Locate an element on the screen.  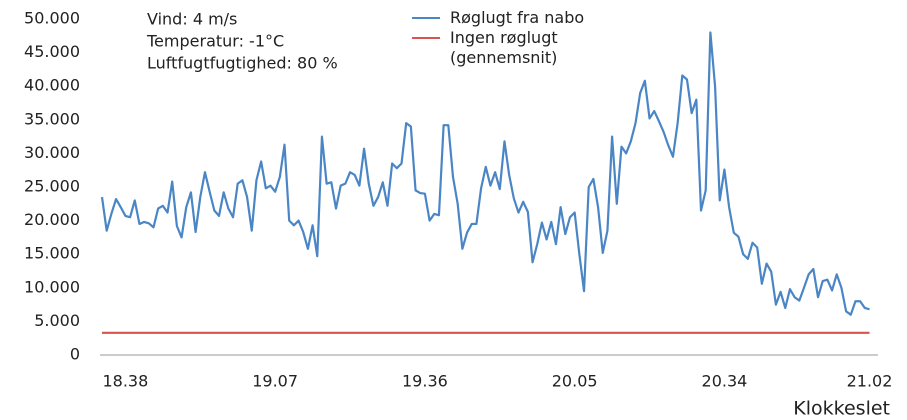
x-axis-label: Klokkeslet is located at coordinates (841, 409).